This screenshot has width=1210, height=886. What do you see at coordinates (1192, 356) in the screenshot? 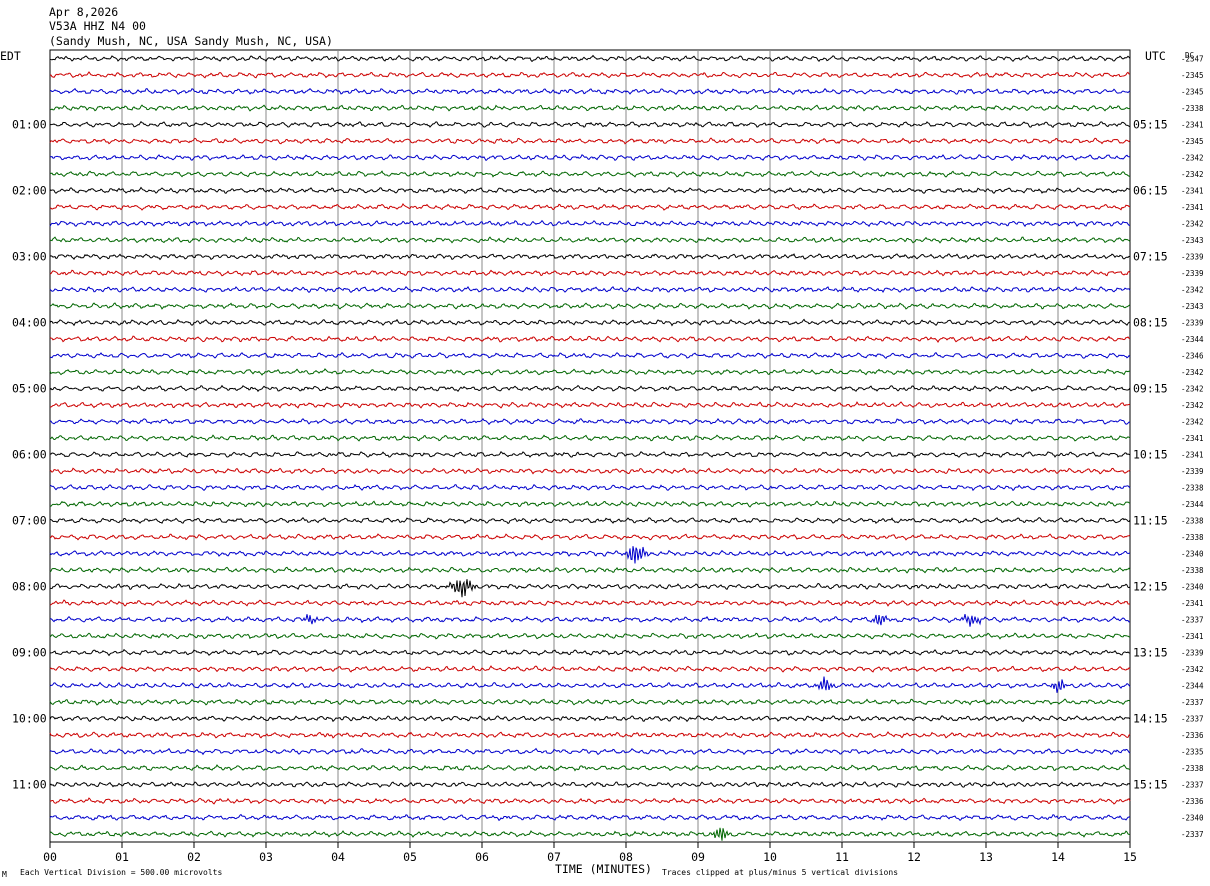
I see `dc-value-label: -2346` at bounding box center [1192, 356].